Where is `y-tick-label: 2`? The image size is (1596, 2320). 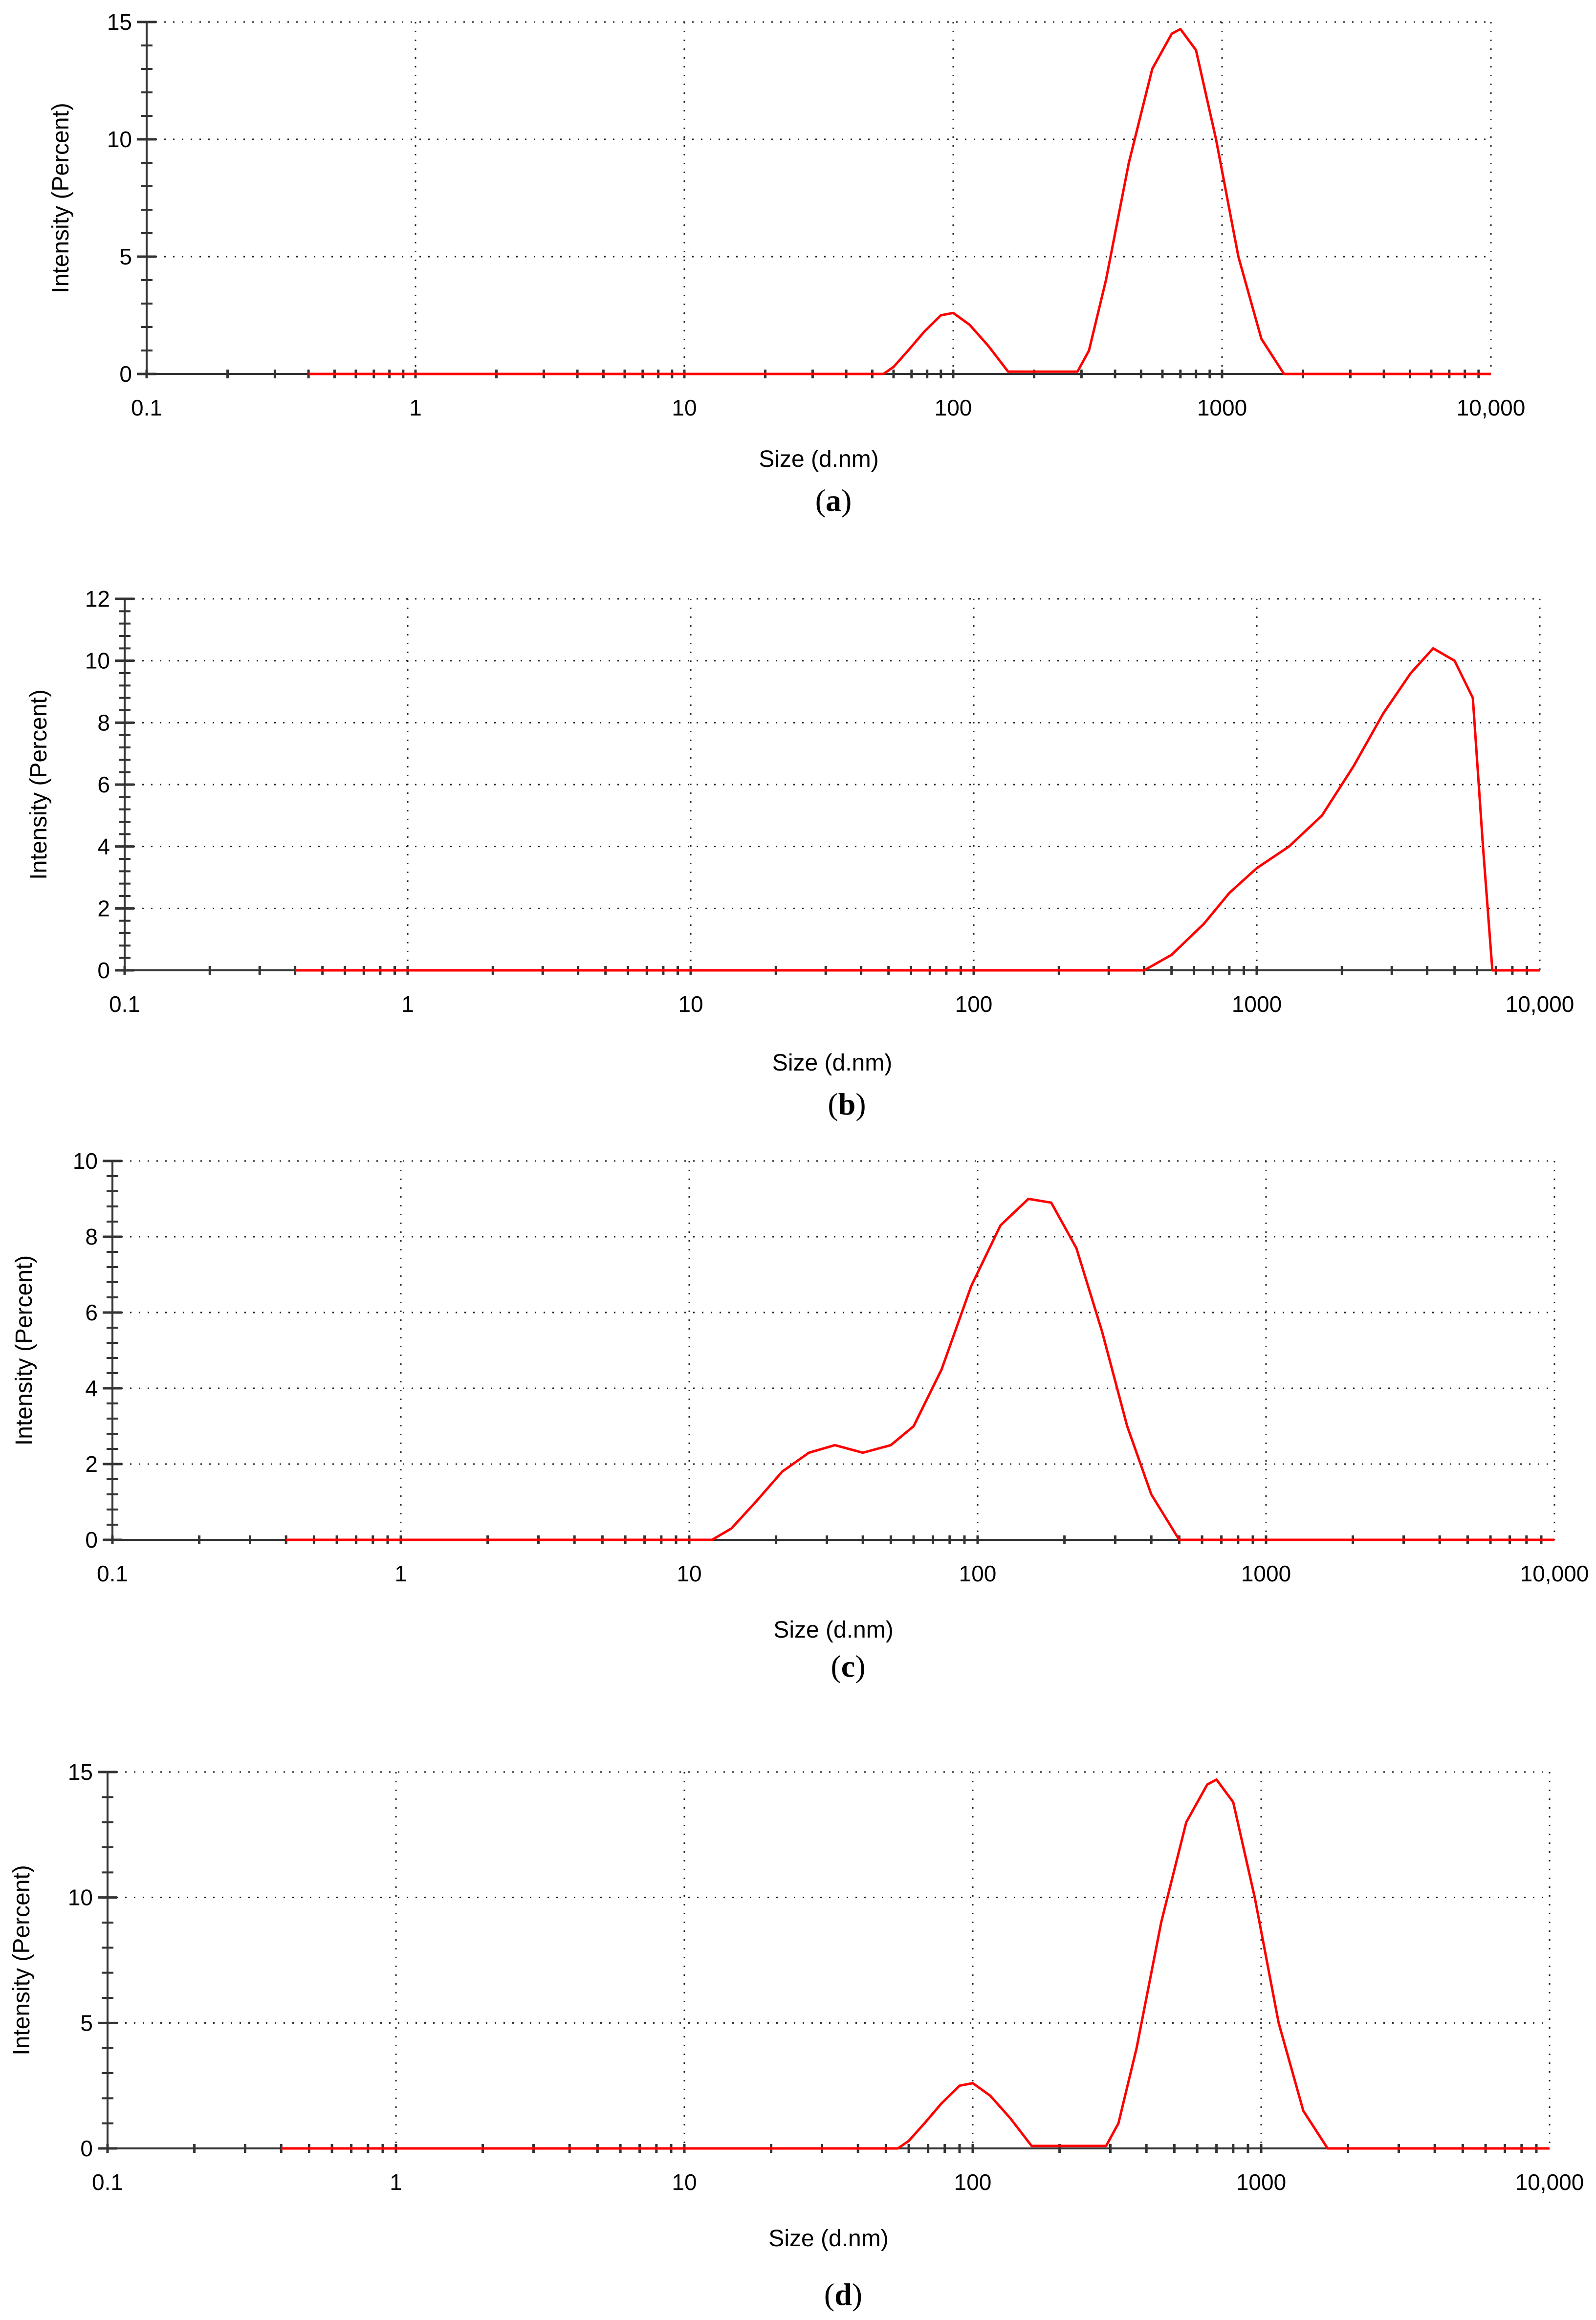
y-tick-label: 2 is located at coordinates (104, 909).